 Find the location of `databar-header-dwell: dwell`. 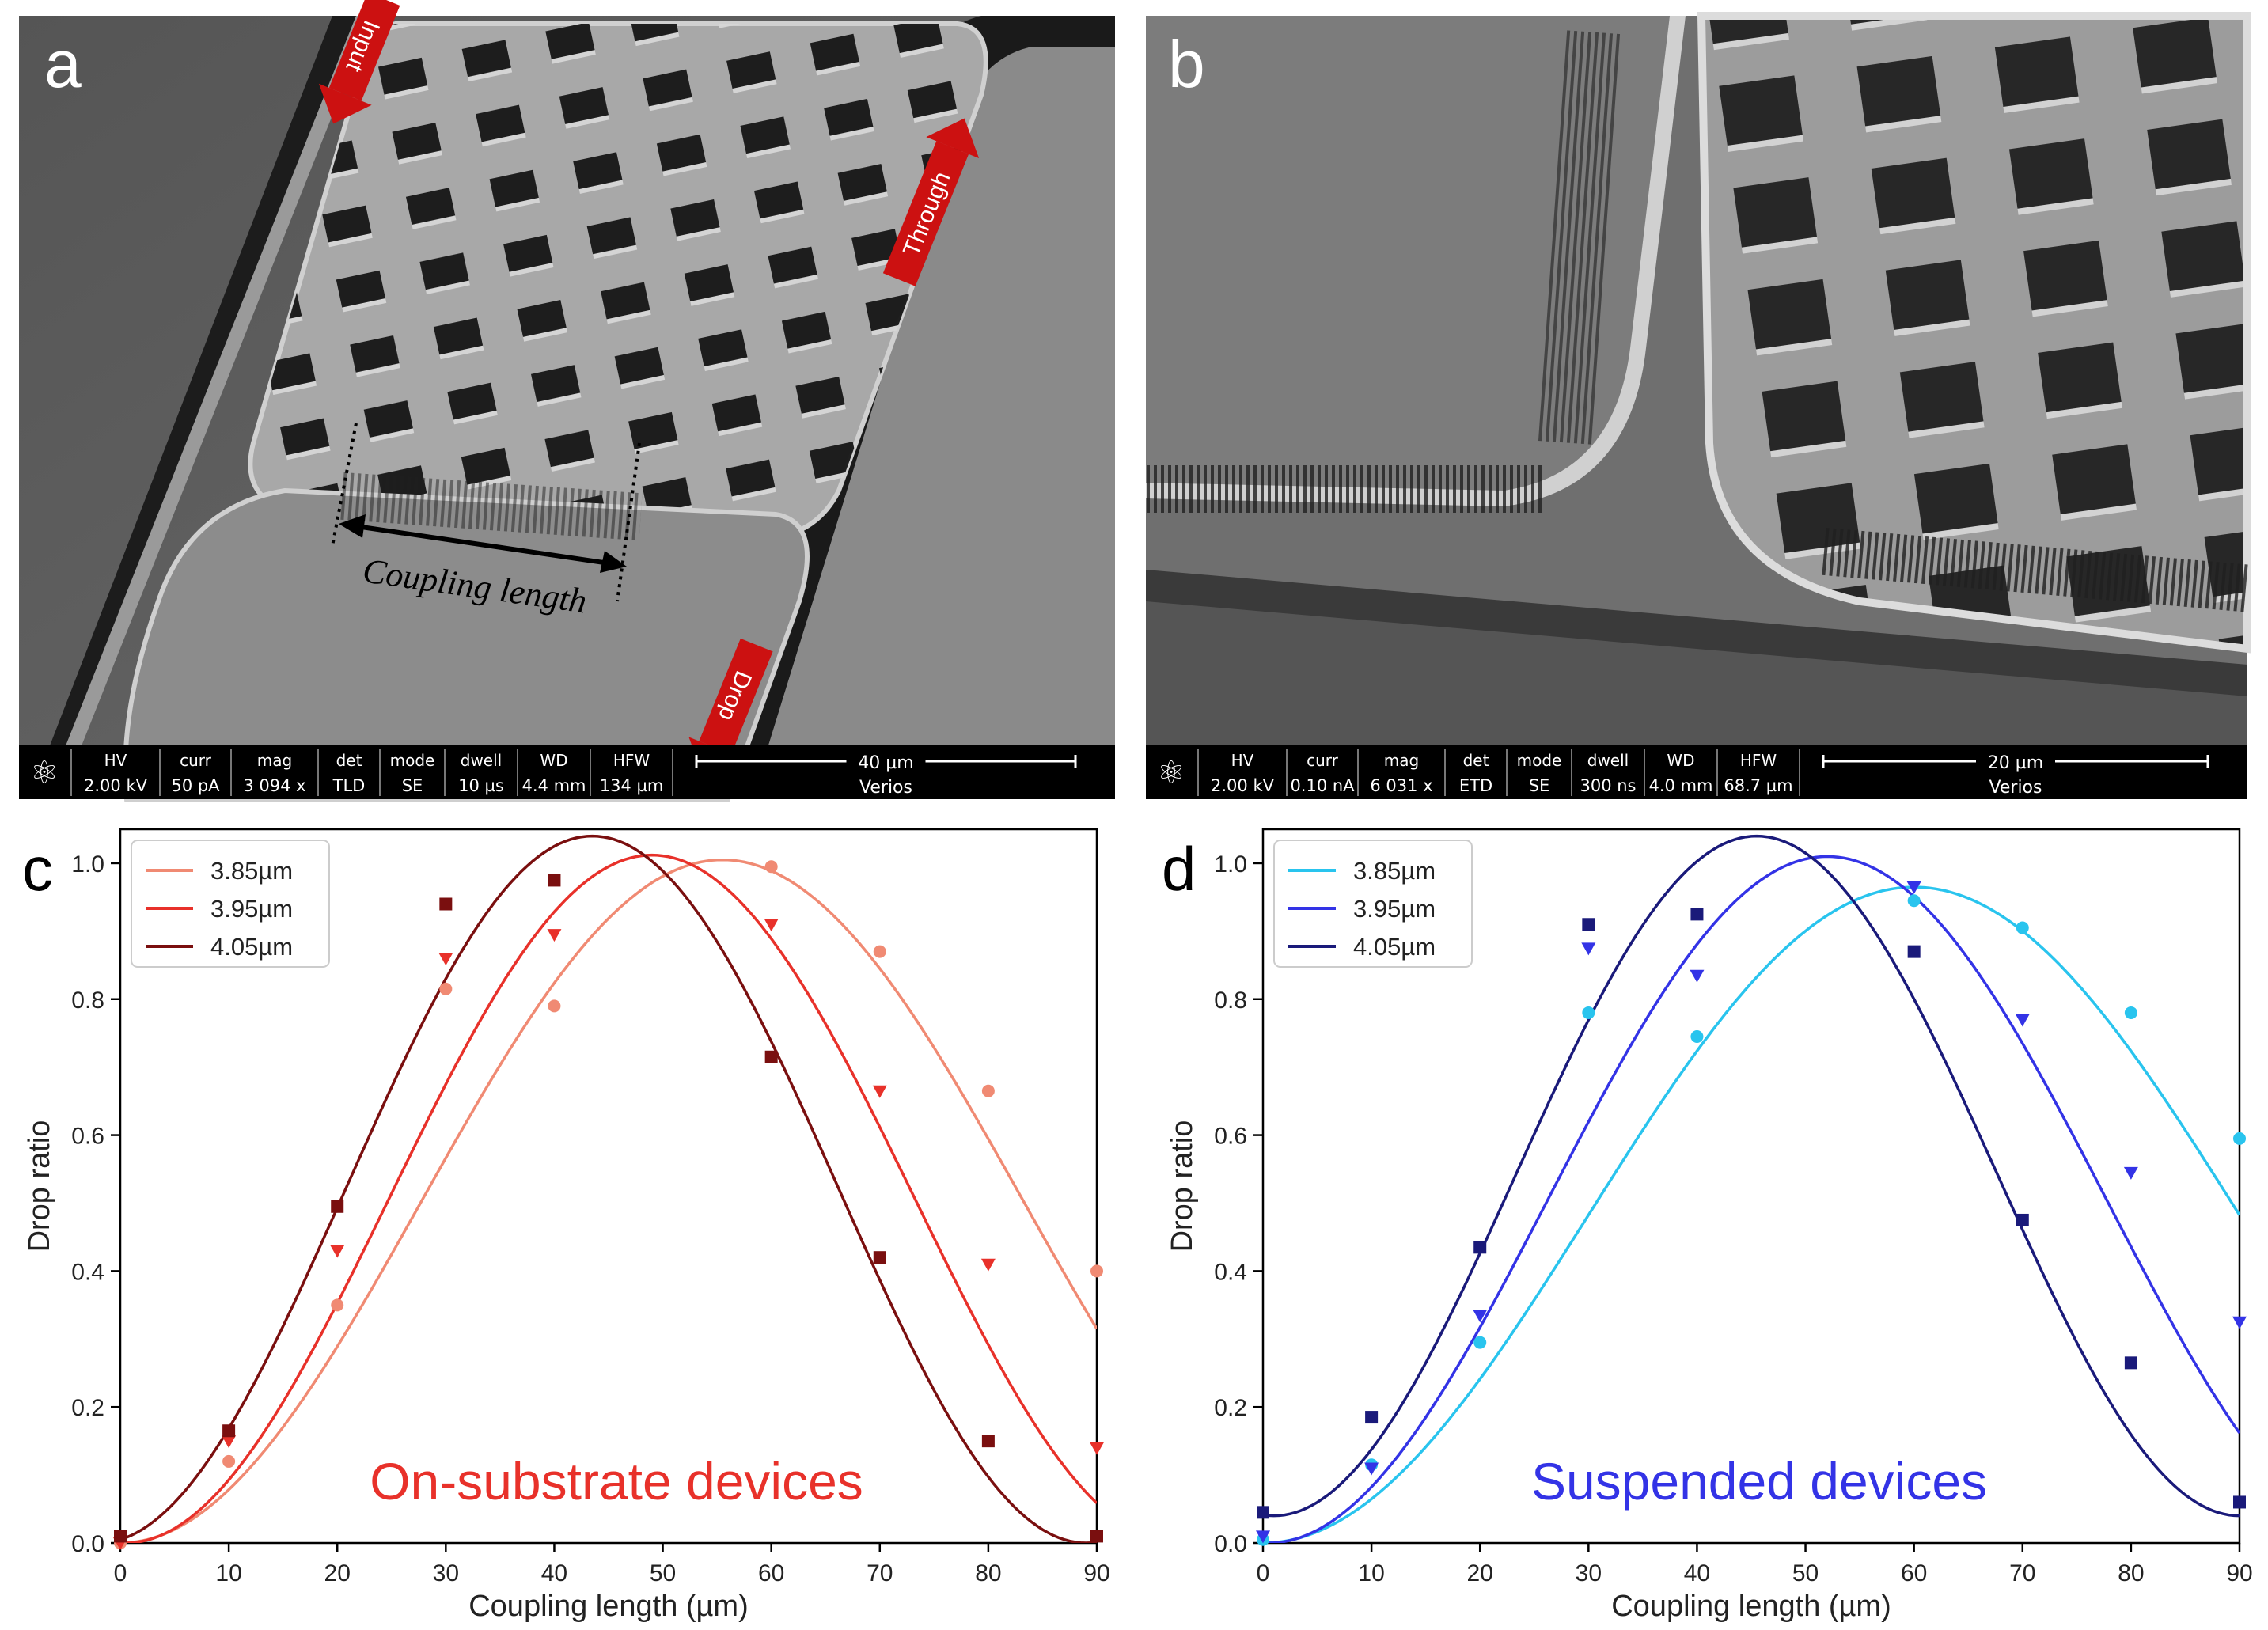

databar-header-dwell: dwell is located at coordinates (1608, 760).